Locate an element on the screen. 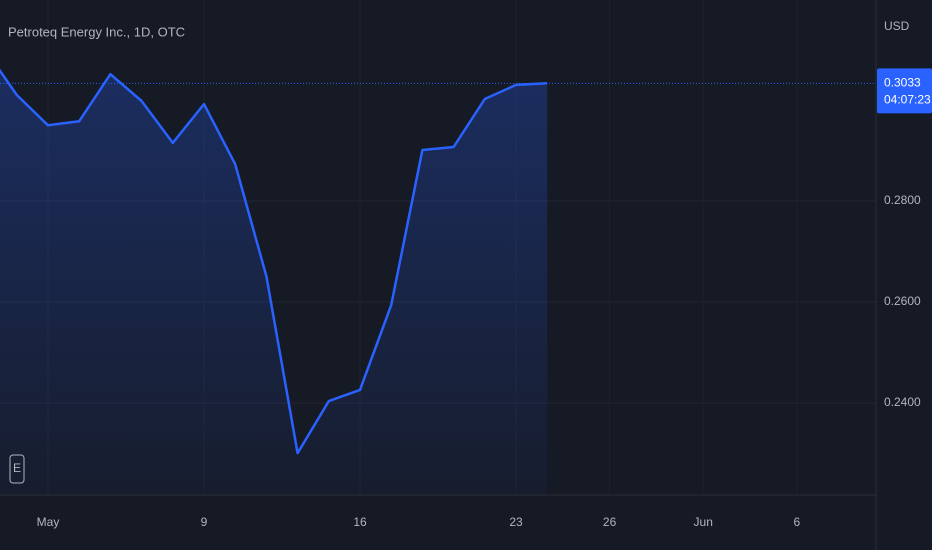  x-tick-label: 9 is located at coordinates (204, 522).